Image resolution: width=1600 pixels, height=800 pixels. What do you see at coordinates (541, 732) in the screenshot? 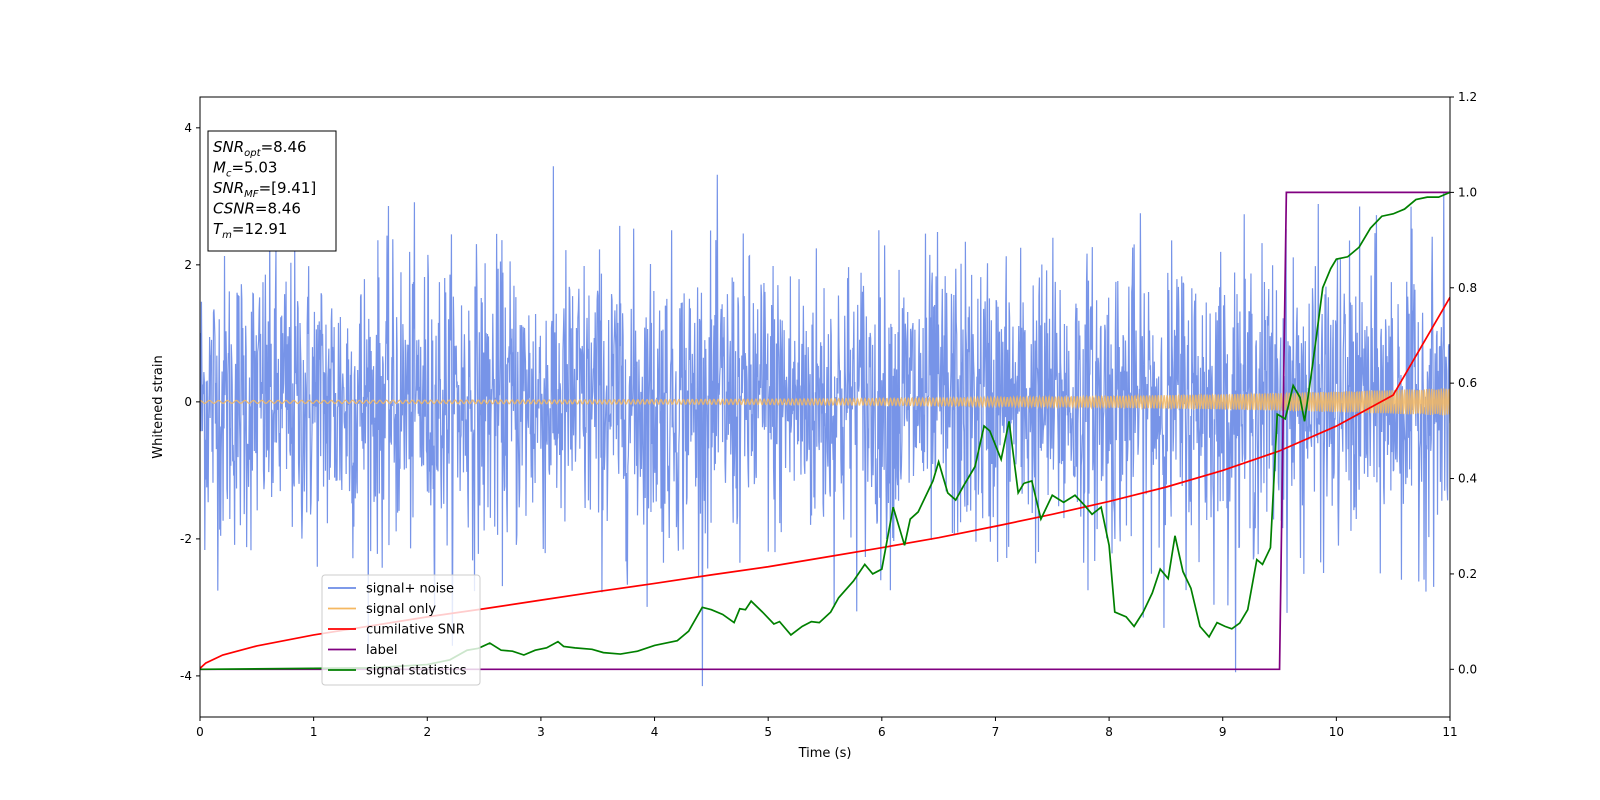
I see `x-tick-label: 3` at bounding box center [541, 732].